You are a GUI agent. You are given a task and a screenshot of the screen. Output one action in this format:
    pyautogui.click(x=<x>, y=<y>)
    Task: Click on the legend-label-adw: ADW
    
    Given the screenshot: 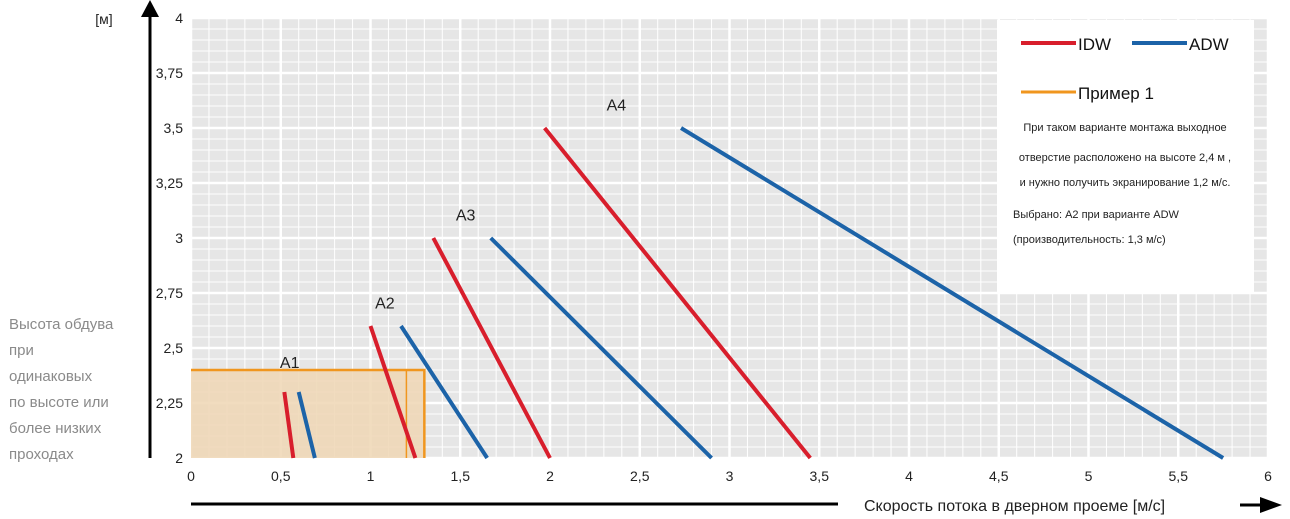 What is the action you would take?
    pyautogui.click(x=1209, y=44)
    